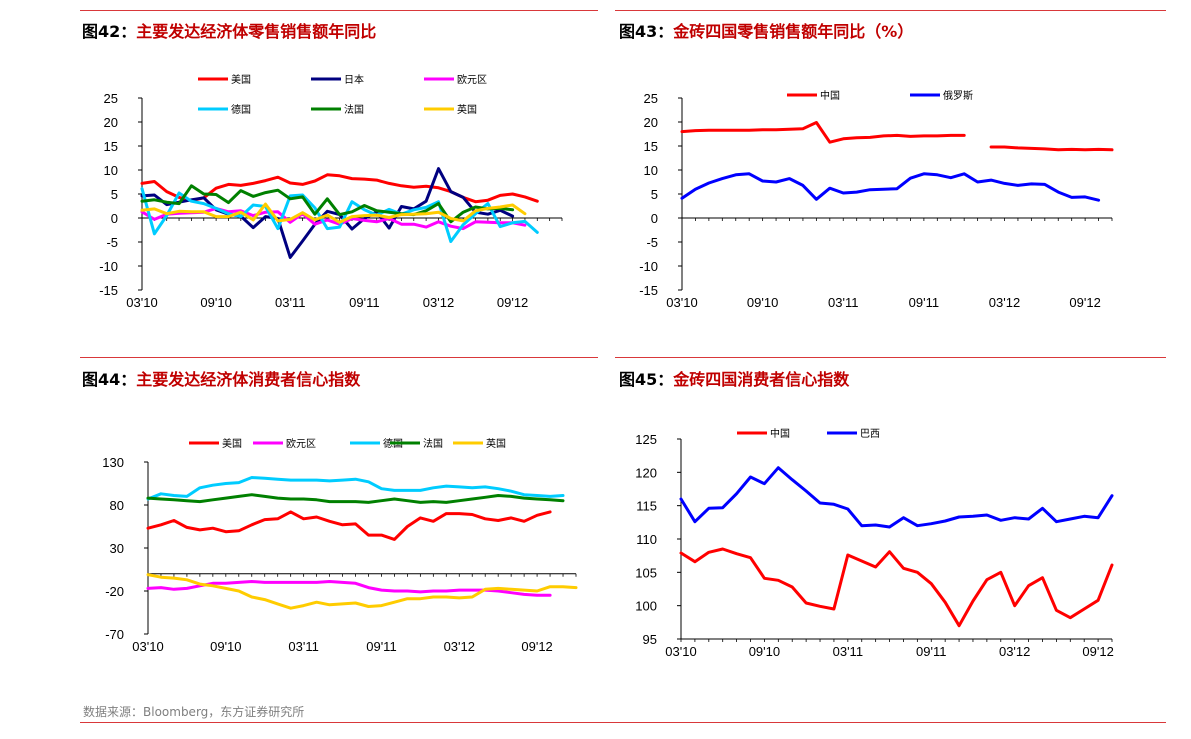  What do you see at coordinates (646, 31) in the screenshot?
I see `figure-number: 图43：` at bounding box center [646, 31].